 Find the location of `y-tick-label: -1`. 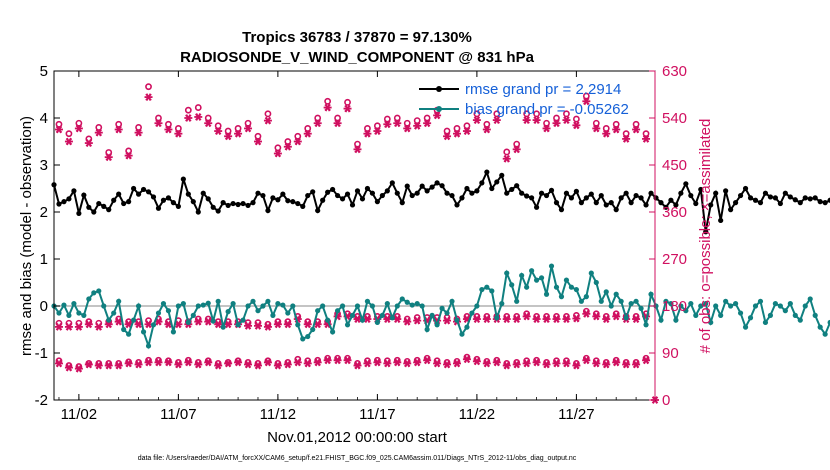

y-tick-label: -1 is located at coordinates (41, 353).